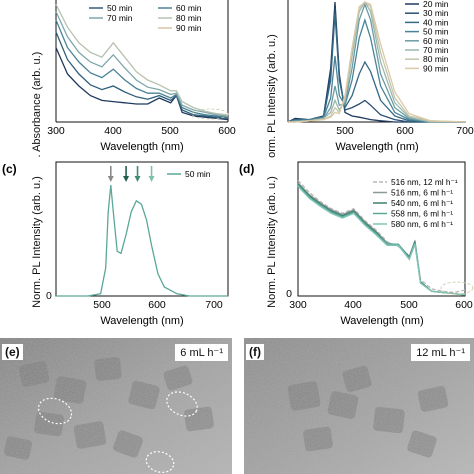  Describe the element at coordinates (436, 22) in the screenshot. I see `panel-b-legend-3: 40 min` at that location.